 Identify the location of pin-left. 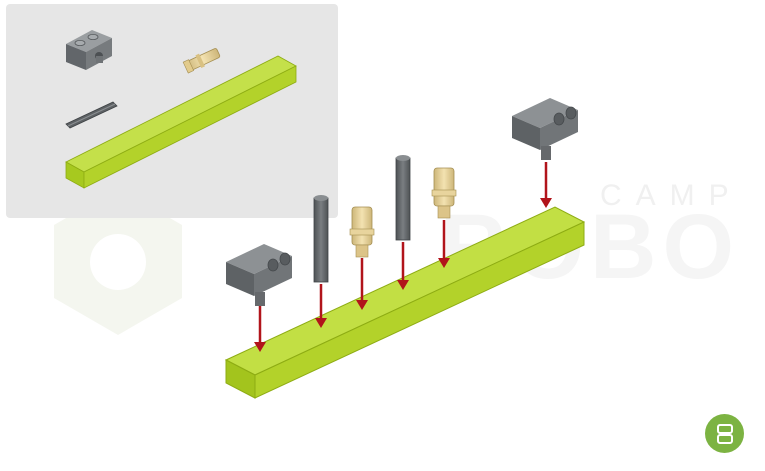
(362, 232).